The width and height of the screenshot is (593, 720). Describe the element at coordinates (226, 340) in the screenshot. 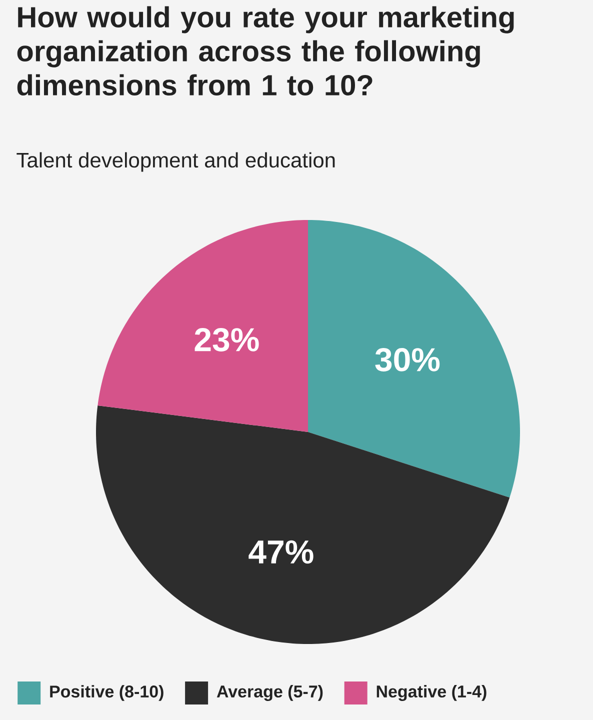

I see `data-label: 23%` at that location.